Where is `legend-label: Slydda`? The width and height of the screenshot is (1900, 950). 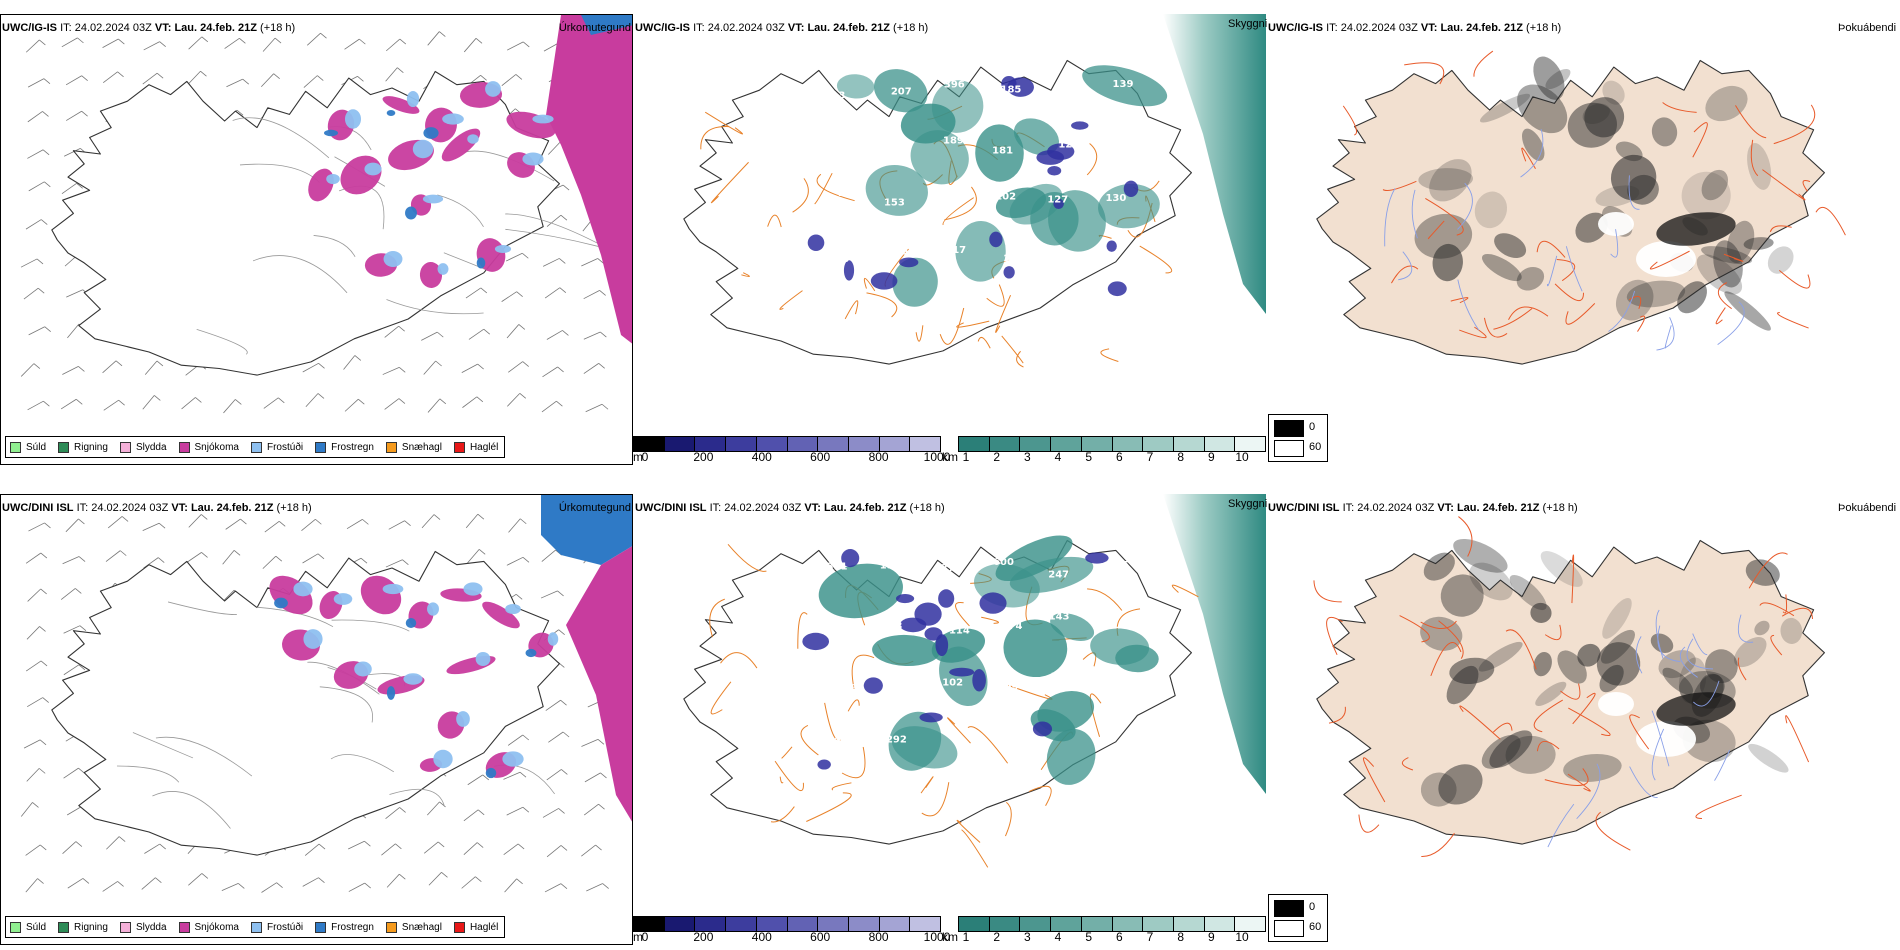
legend-label: Slydda is located at coordinates (151, 447).